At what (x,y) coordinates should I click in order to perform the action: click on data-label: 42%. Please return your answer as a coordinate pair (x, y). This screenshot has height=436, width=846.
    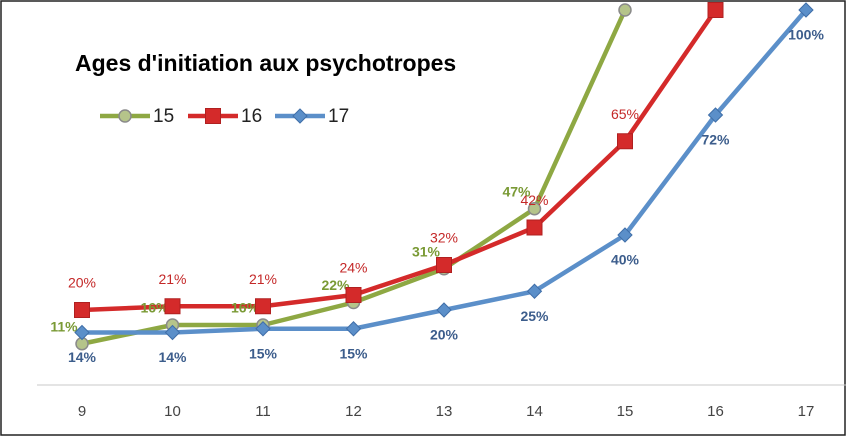
    Looking at the image, I should click on (534, 200).